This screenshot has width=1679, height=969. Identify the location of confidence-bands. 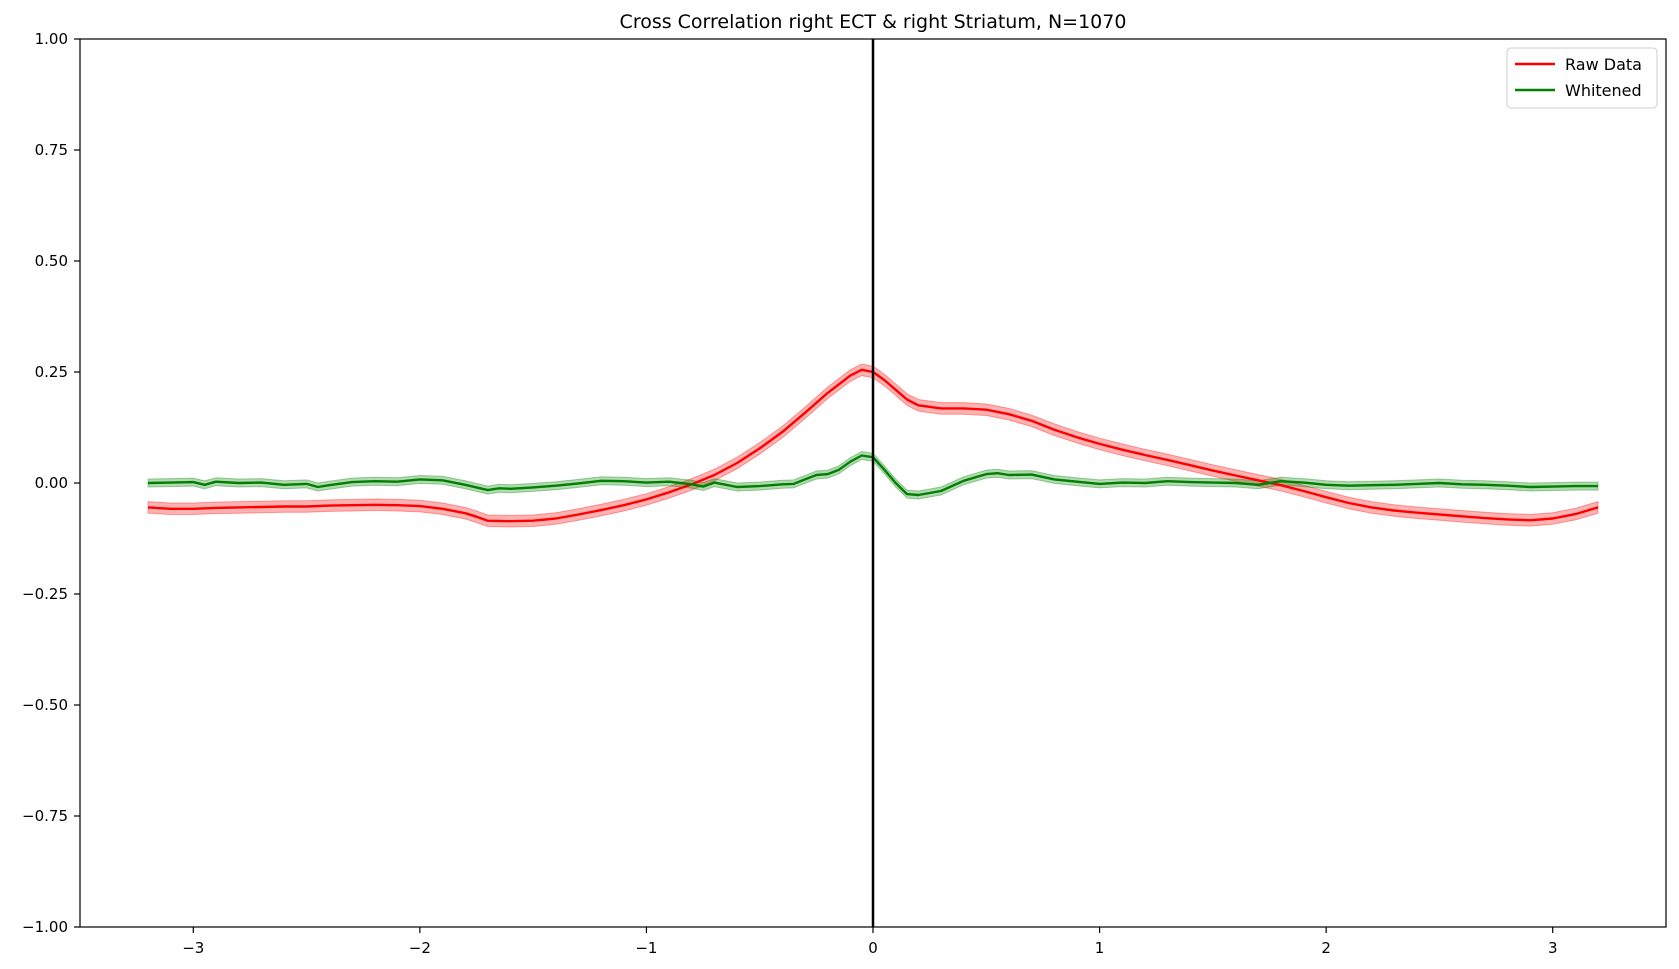
(873, 445).